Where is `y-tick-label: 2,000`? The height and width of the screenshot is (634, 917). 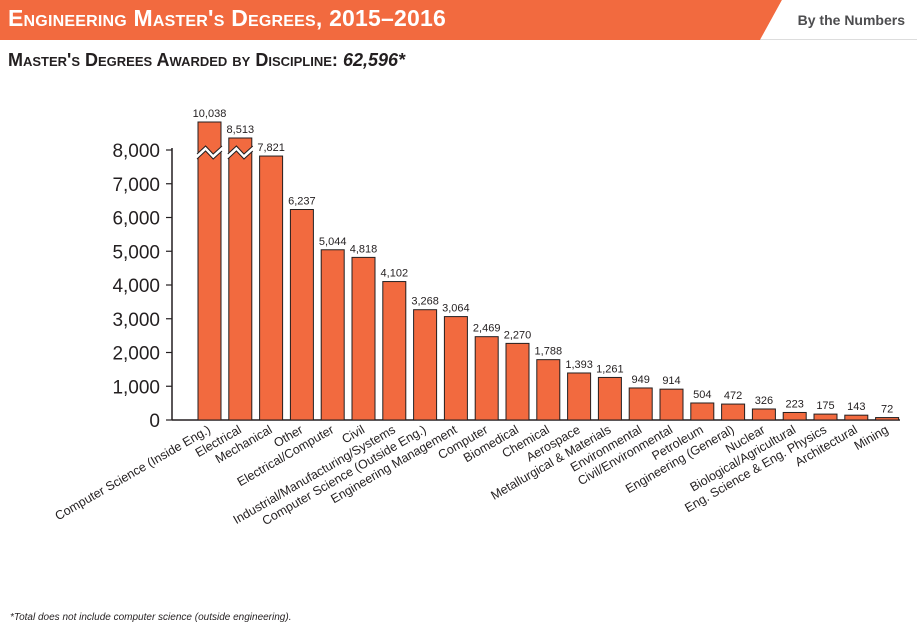
y-tick-label: 2,000 is located at coordinates (136, 354).